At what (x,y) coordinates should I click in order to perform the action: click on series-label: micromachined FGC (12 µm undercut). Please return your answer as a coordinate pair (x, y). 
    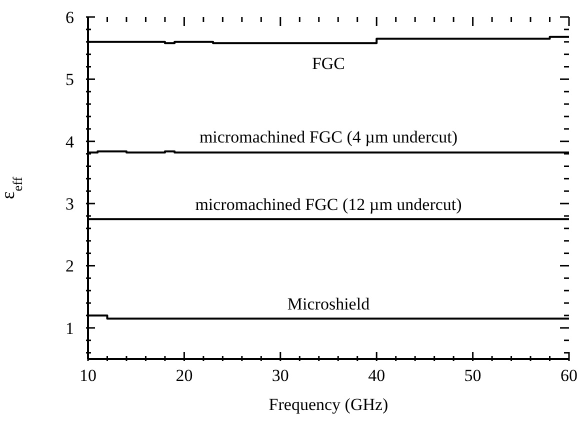
    Looking at the image, I should click on (328, 204).